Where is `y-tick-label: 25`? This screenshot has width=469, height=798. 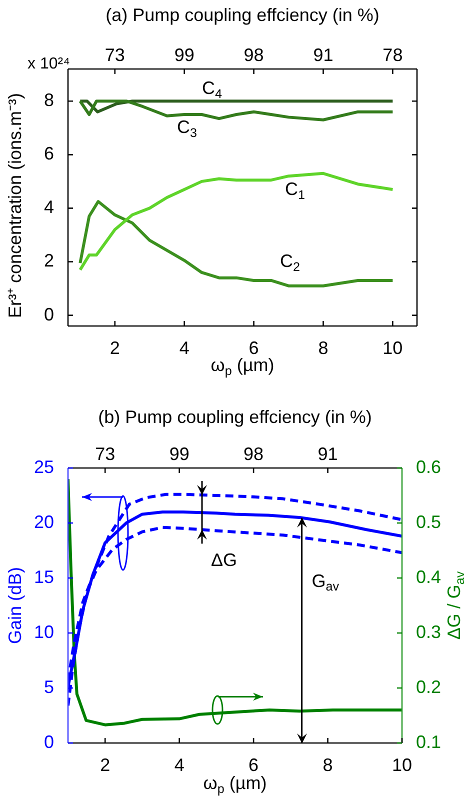 y-tick-label: 25 is located at coordinates (44, 466).